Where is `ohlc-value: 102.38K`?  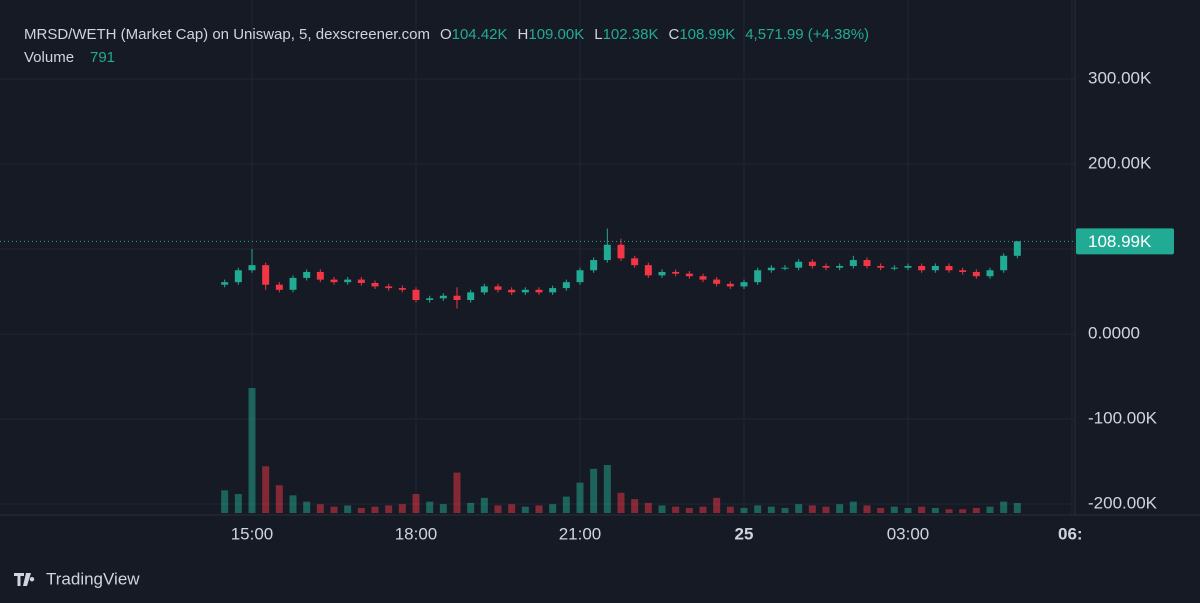
ohlc-value: 102.38K is located at coordinates (631, 34).